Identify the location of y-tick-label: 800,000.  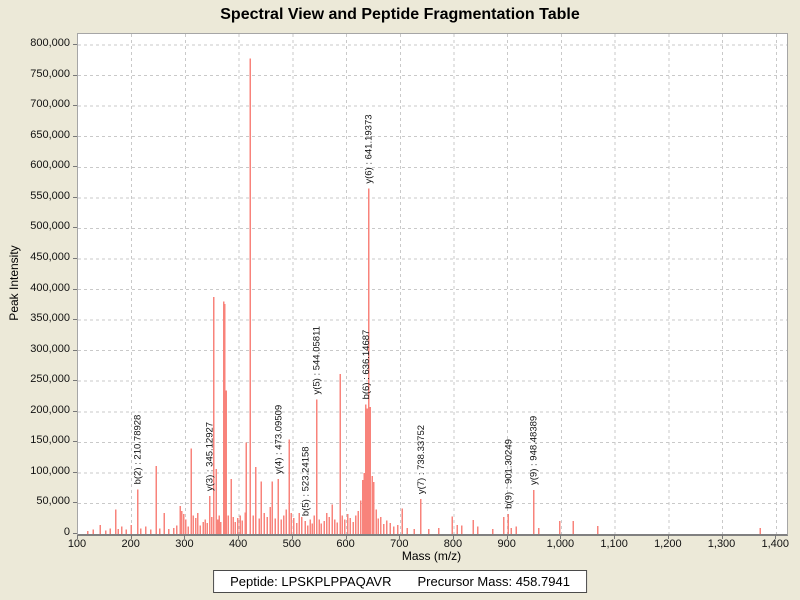
(50, 43).